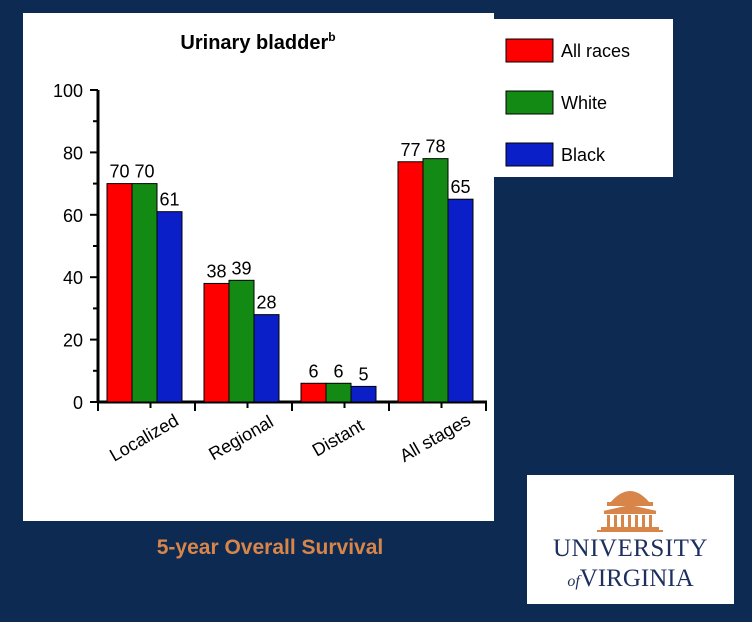  What do you see at coordinates (241, 437) in the screenshot?
I see `x-tick-label: Regional` at bounding box center [241, 437].